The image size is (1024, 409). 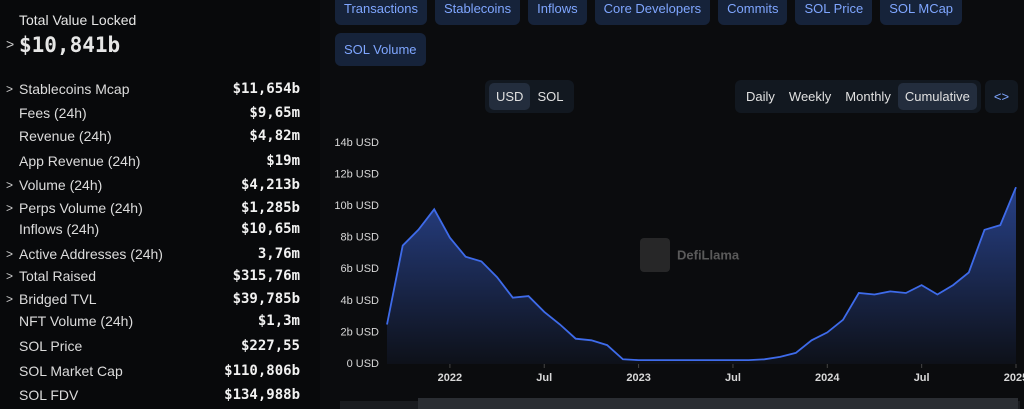 I want to click on period-toggle: Daily Weekly Monthly Cumulative, so click(x=858, y=96).